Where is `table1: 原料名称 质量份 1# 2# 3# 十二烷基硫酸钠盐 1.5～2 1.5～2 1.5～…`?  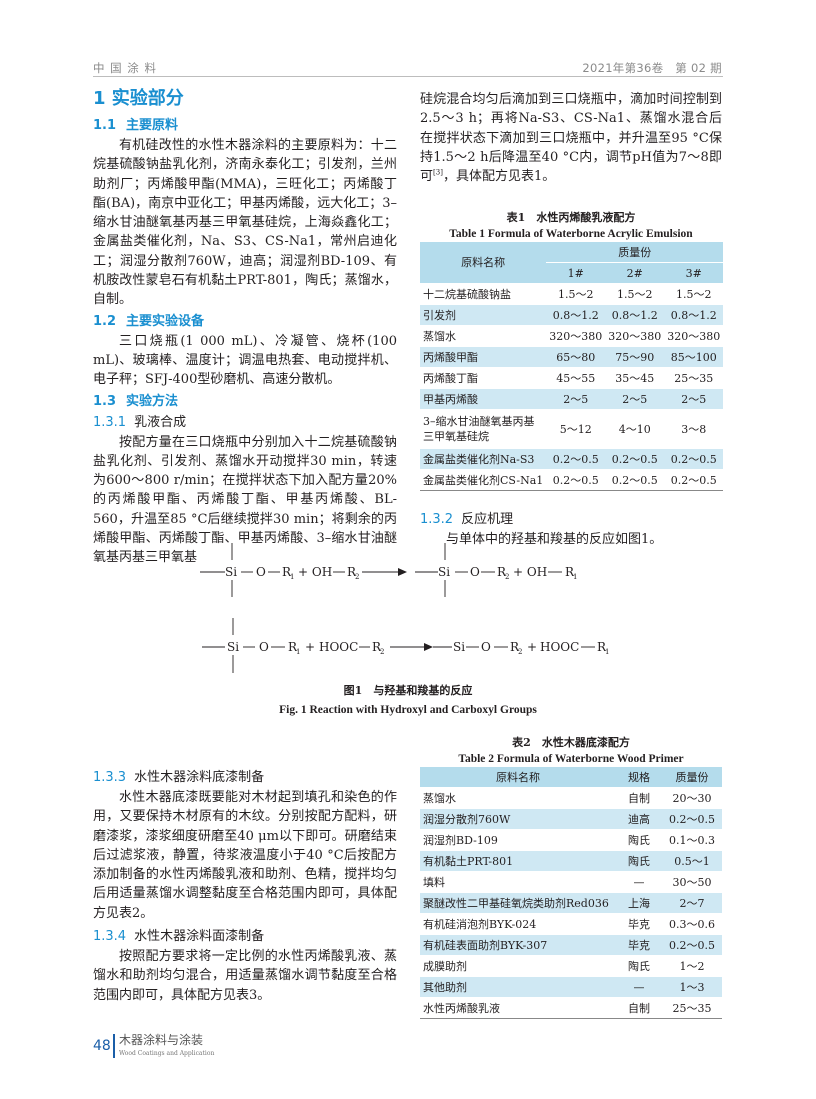
table1: 原料名称 质量份 1# 2# 3# 十二烷基硫酸钠盐 1.5～2 1.5～2 1.5～… is located at coordinates (572, 367).